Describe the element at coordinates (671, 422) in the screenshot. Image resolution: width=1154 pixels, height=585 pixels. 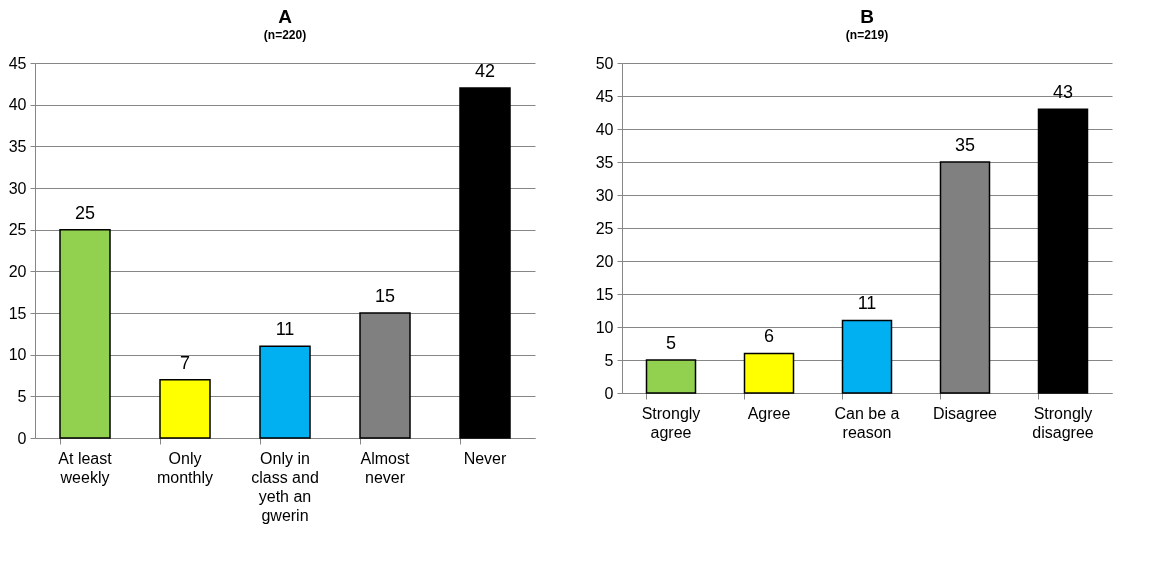
I see `x-tick-label: Strongly agree` at that location.